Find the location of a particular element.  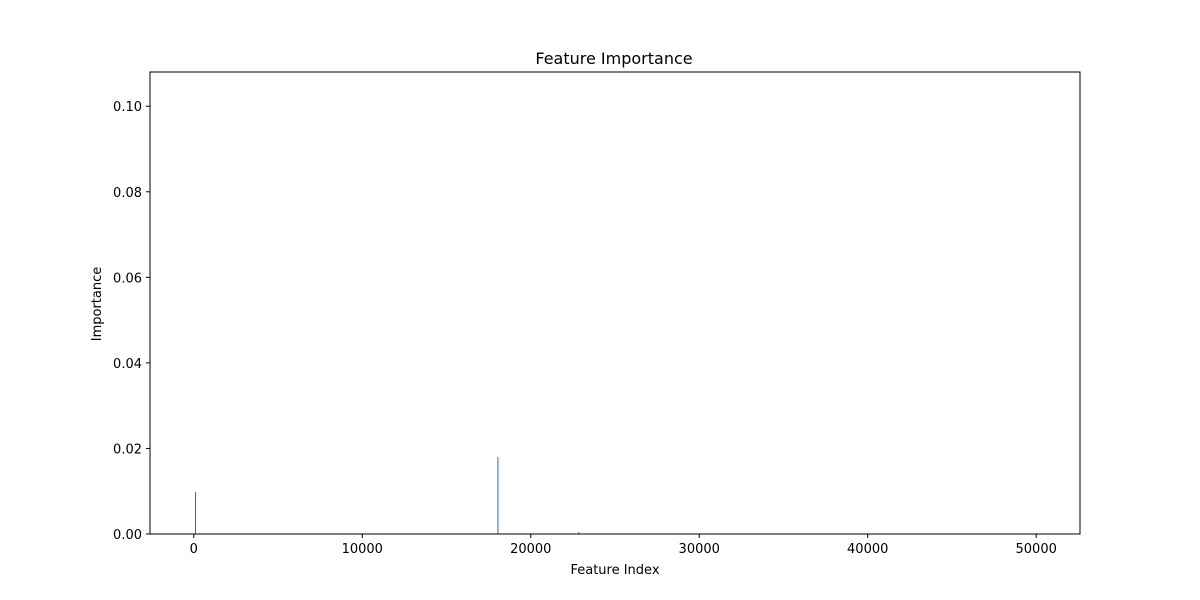

x-tick-label: 30000 is located at coordinates (699, 549).